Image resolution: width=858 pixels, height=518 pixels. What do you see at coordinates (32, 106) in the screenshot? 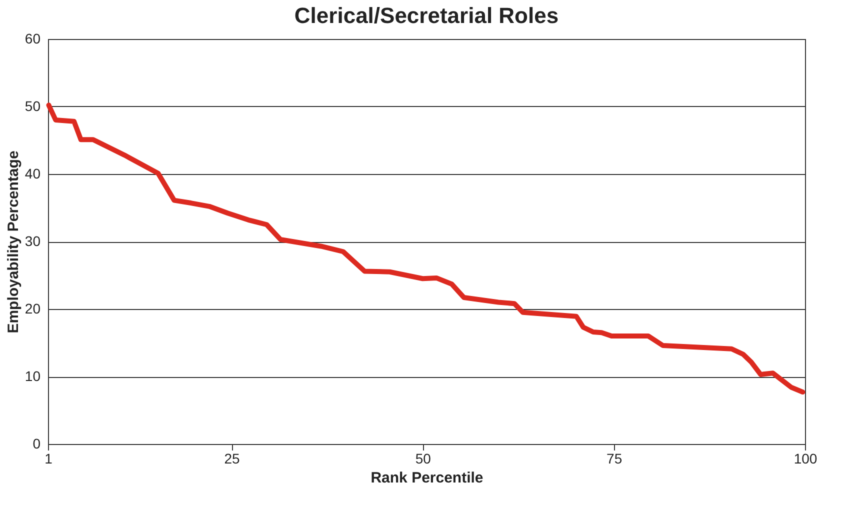
I see `y-tick-label: 50` at bounding box center [32, 106].